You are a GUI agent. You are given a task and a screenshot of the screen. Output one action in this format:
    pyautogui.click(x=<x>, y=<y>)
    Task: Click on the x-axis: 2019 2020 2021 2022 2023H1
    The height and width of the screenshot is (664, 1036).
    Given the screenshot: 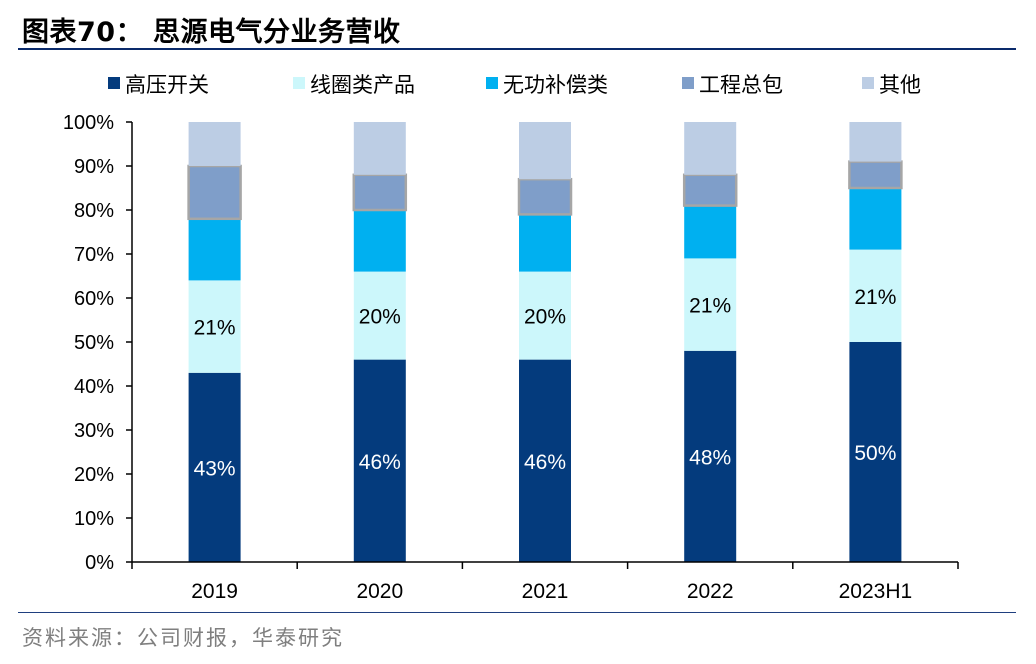 What is the action you would take?
    pyautogui.click(x=545, y=582)
    